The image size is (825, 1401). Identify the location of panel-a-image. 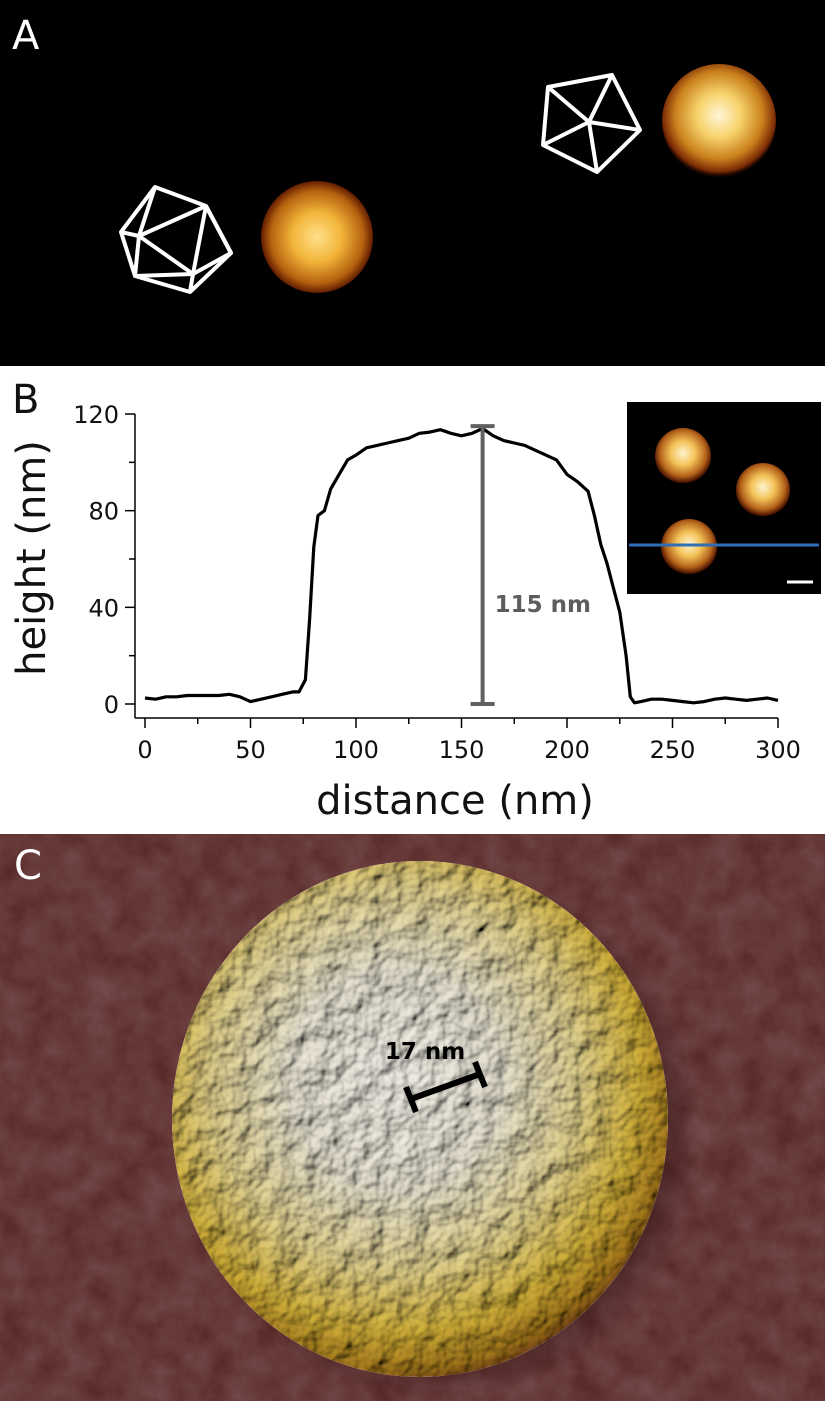
(447, 179).